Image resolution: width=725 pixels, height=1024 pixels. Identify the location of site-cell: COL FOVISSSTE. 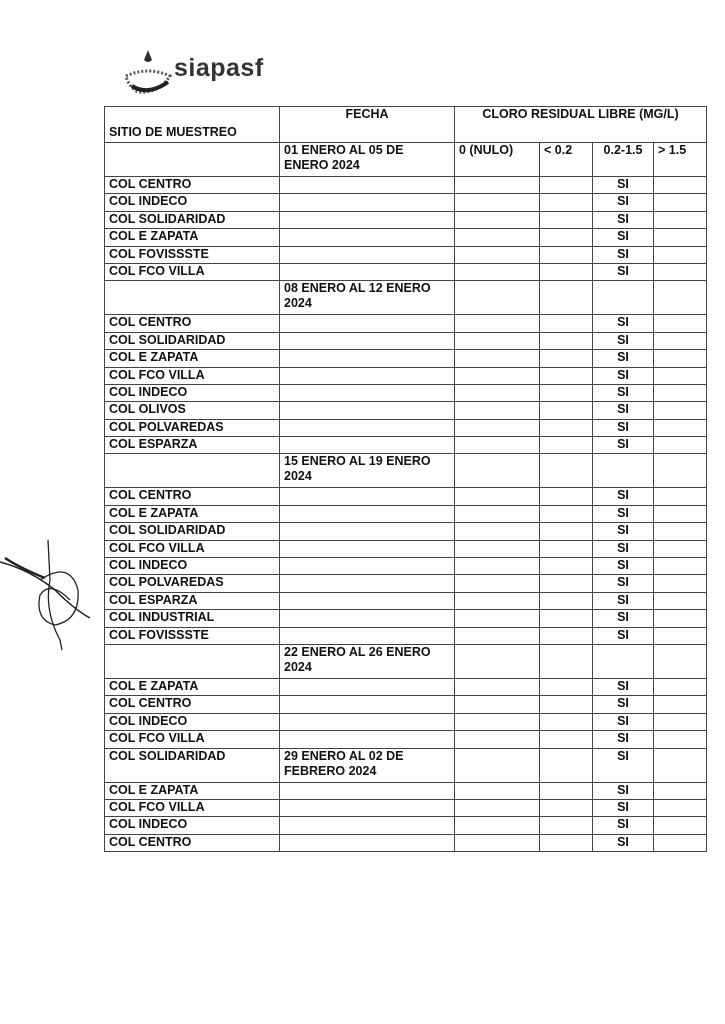
(192, 635).